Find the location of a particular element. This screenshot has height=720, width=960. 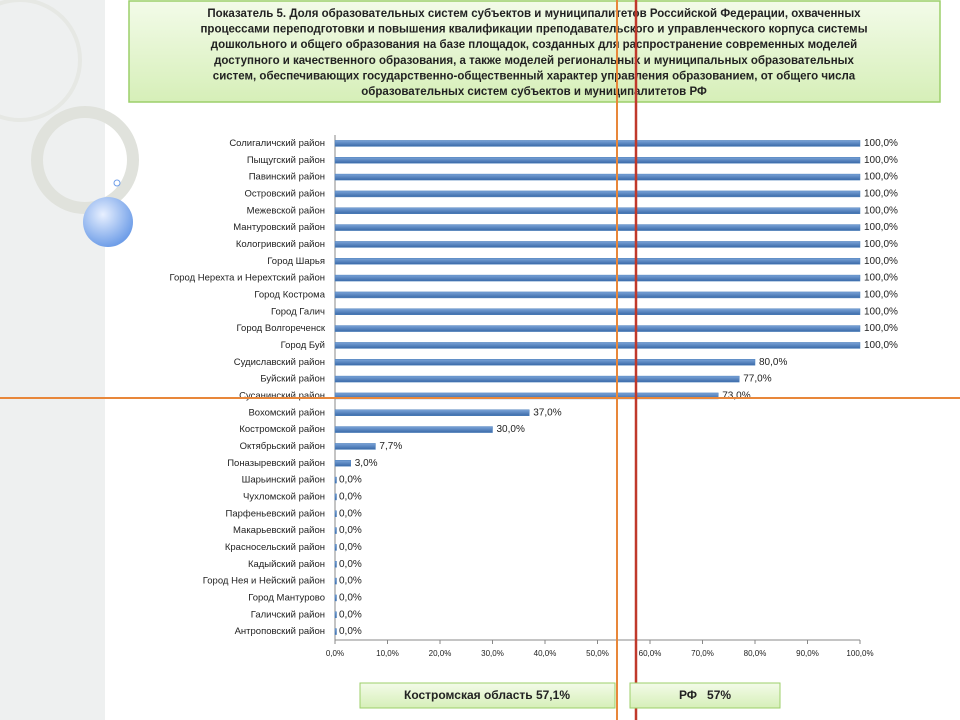

y-tick-label: Город Волгореченск is located at coordinates (281, 328).